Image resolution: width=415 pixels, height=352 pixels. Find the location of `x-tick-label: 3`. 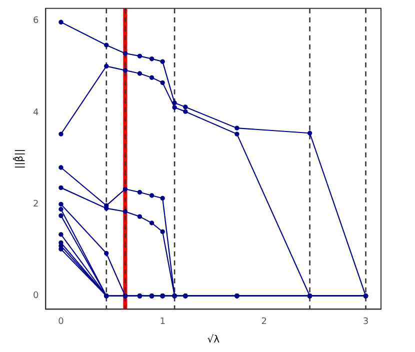

x-tick-label: 3 is located at coordinates (365, 321).